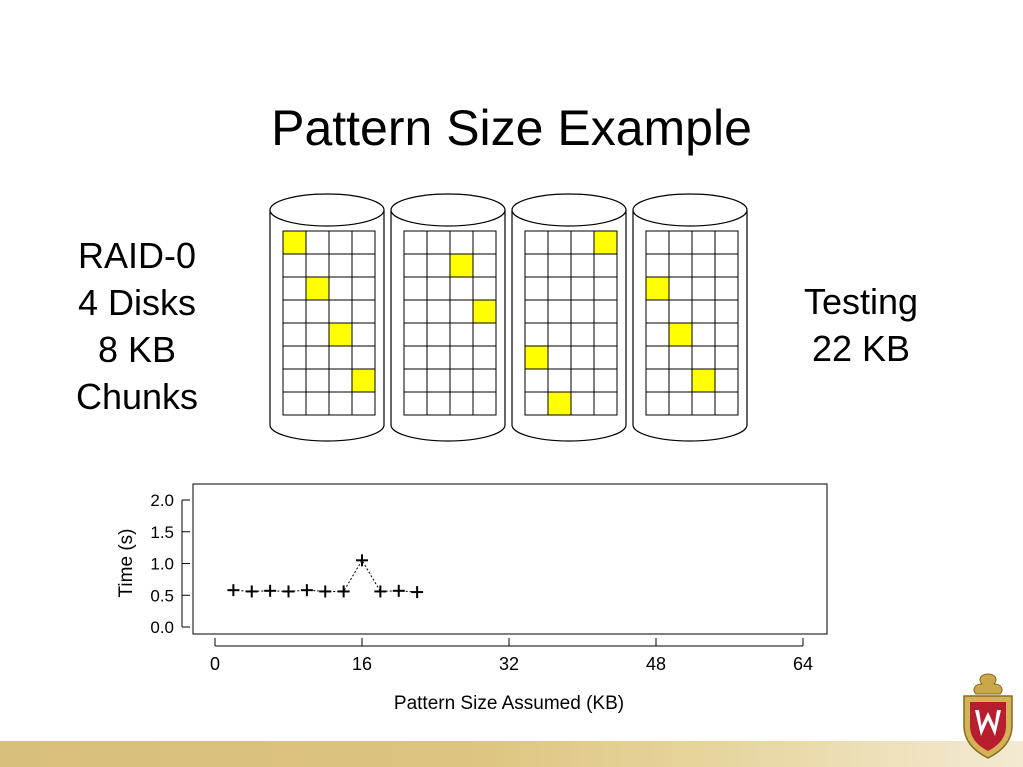 The image size is (1023, 767). What do you see at coordinates (162, 500) in the screenshot?
I see `y-tick-label: 2.0` at bounding box center [162, 500].